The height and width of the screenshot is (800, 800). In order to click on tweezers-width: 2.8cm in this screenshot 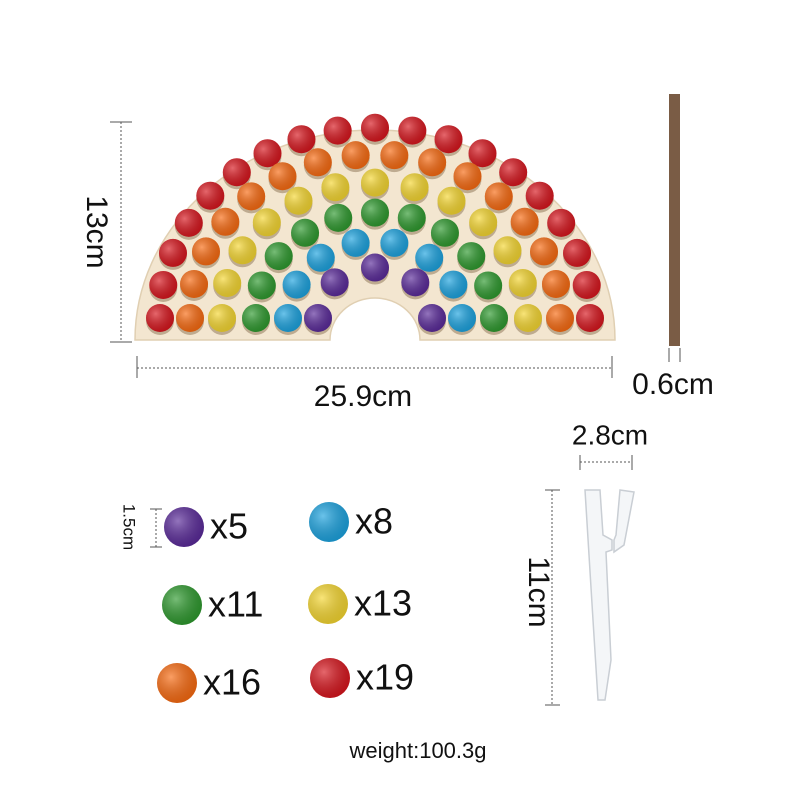, I will do `click(610, 434)`.